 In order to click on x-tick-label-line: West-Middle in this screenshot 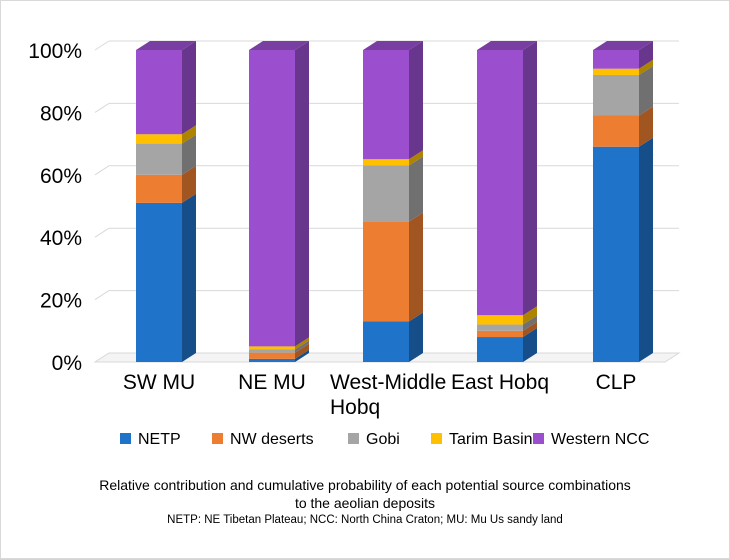, I will do `click(388, 382)`.